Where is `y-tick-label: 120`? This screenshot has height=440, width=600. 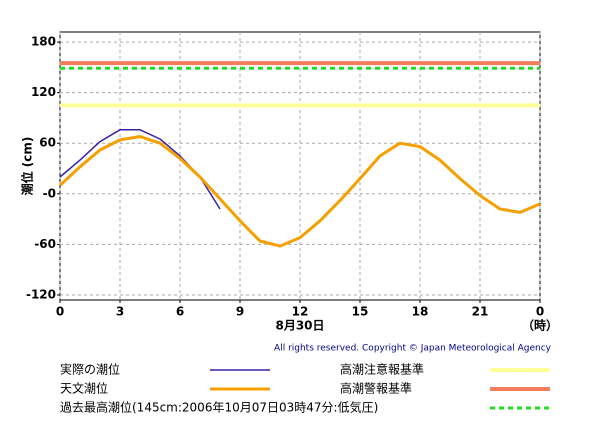
y-tick-label: 120 is located at coordinates (43, 92).